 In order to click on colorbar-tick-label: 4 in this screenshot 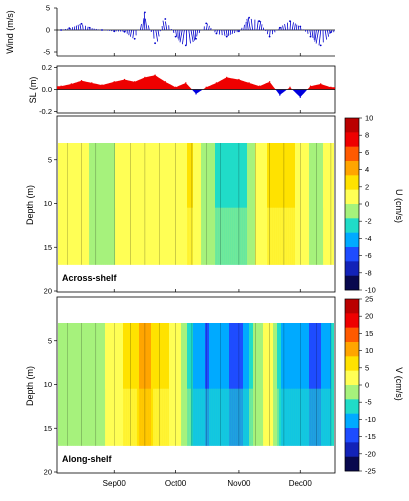, I will do `click(367, 169)`.